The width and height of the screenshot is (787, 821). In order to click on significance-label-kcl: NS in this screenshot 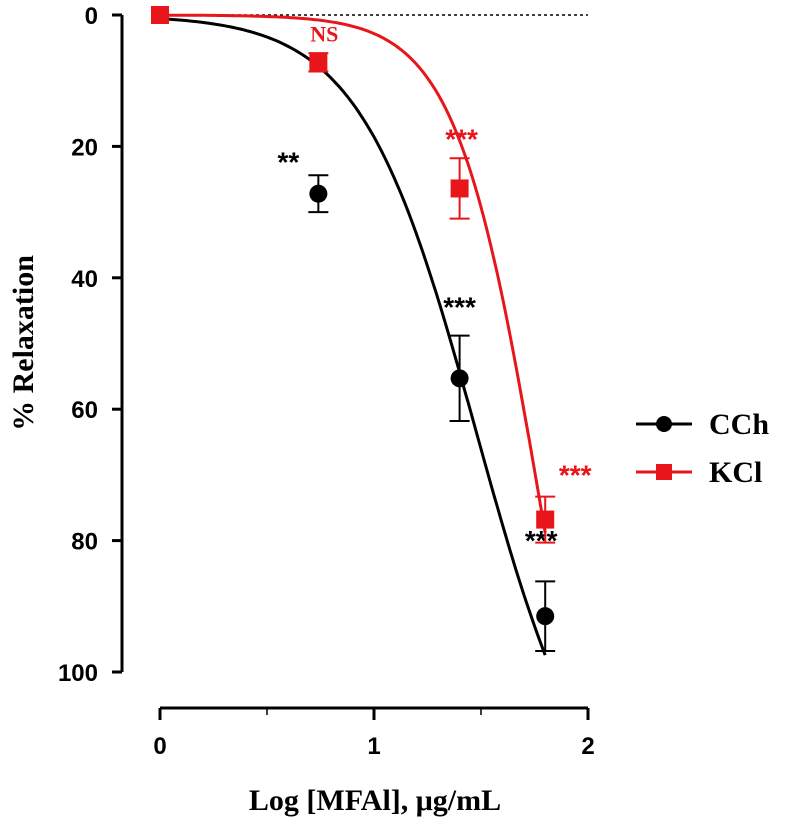, I will do `click(324, 33)`.